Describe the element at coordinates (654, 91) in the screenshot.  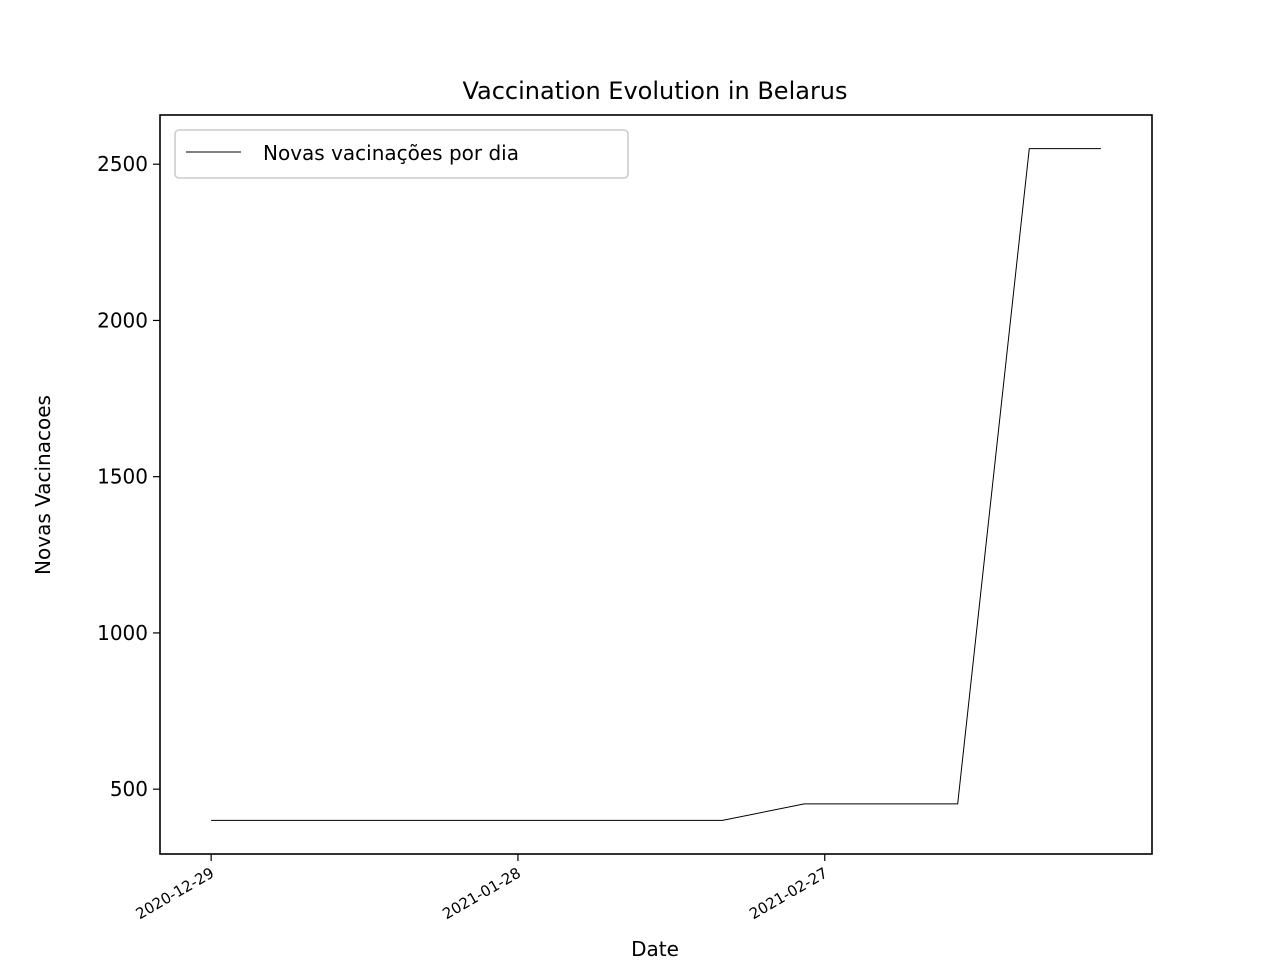
I see `chart-title: Vaccination Evolution in Belarus` at that location.